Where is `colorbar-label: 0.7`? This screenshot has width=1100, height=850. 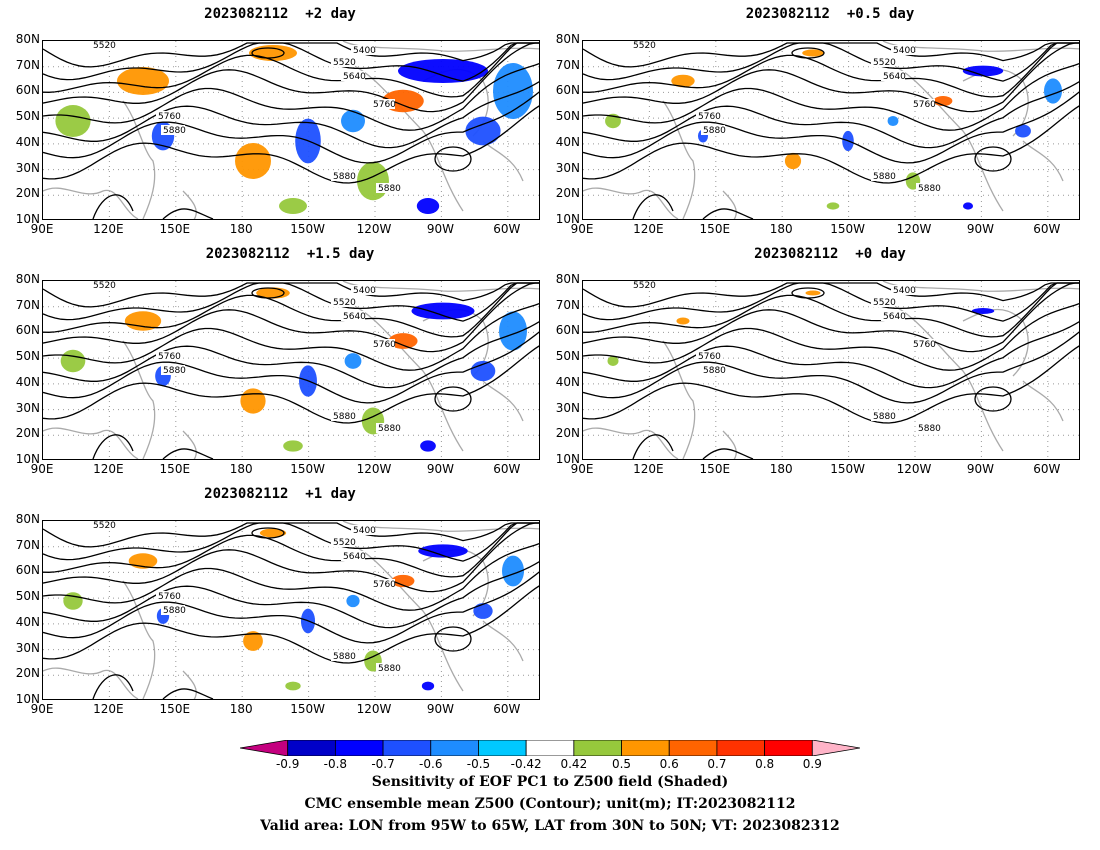
colorbar-label: 0.7 is located at coordinates (717, 764).